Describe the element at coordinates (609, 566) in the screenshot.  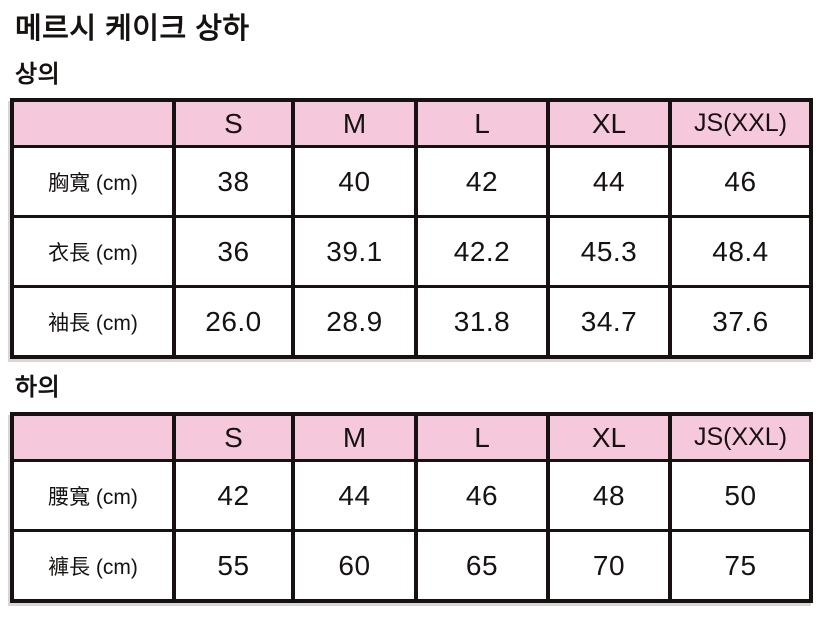
I see `value-cell: 70` at that location.